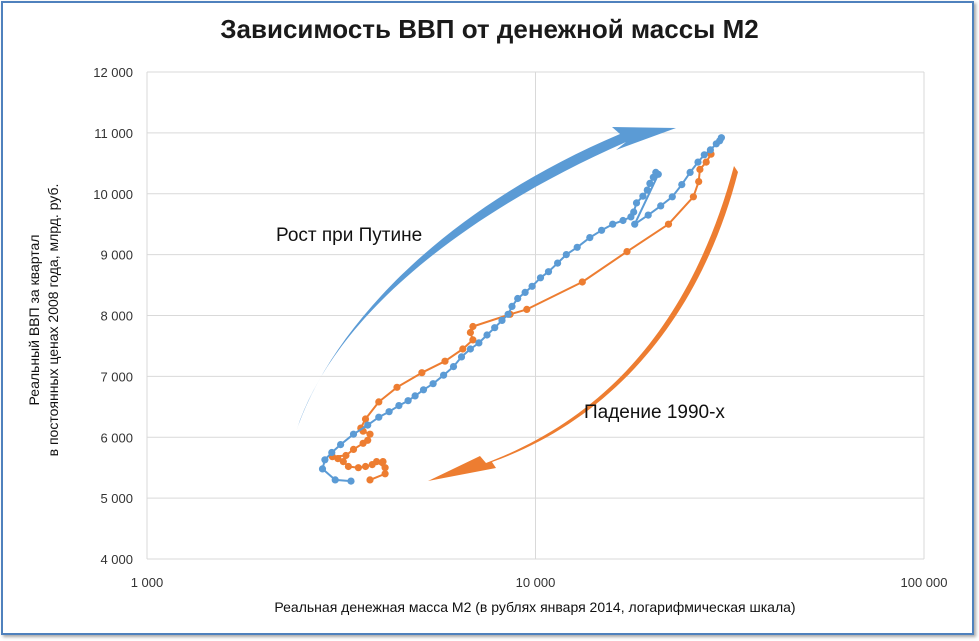 The width and height of the screenshot is (979, 641). What do you see at coordinates (53, 320) in the screenshot?
I see `y-axis-label-line2: в постоянных ценах 2008 года, млрд. руб.` at bounding box center [53, 320].